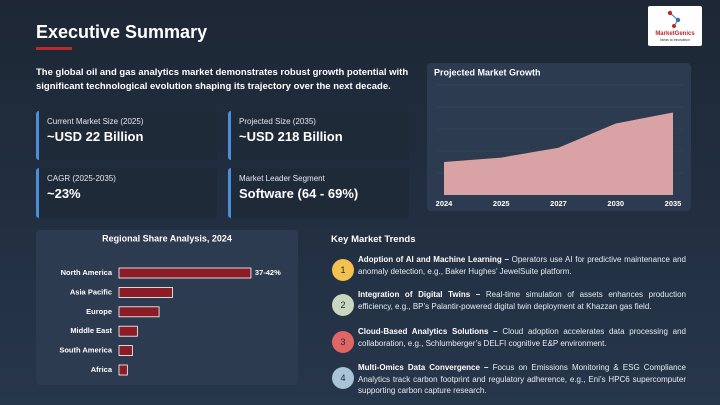  Describe the element at coordinates (501, 203) in the screenshot. I see `x-tick-label: 2025` at that location.